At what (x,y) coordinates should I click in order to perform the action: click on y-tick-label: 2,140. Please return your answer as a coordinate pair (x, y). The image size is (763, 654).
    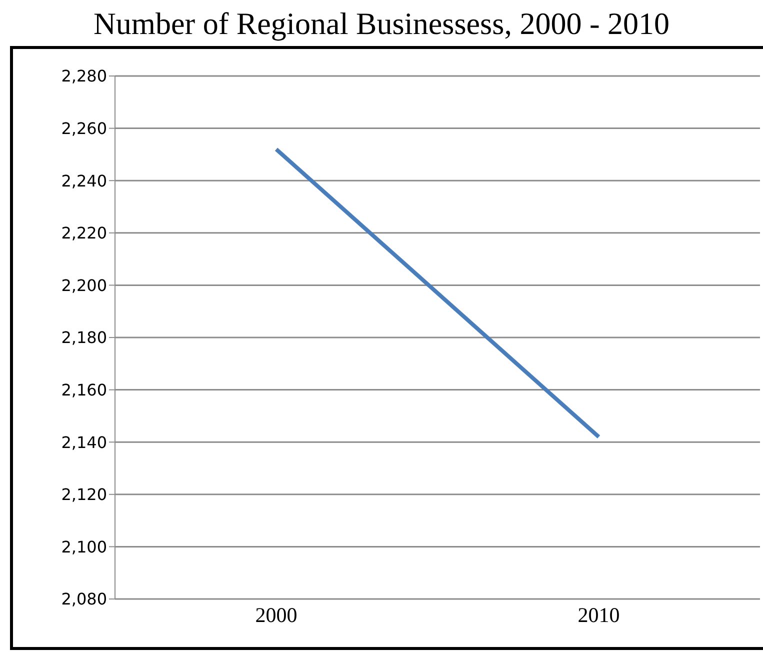
    Looking at the image, I should click on (84, 442).